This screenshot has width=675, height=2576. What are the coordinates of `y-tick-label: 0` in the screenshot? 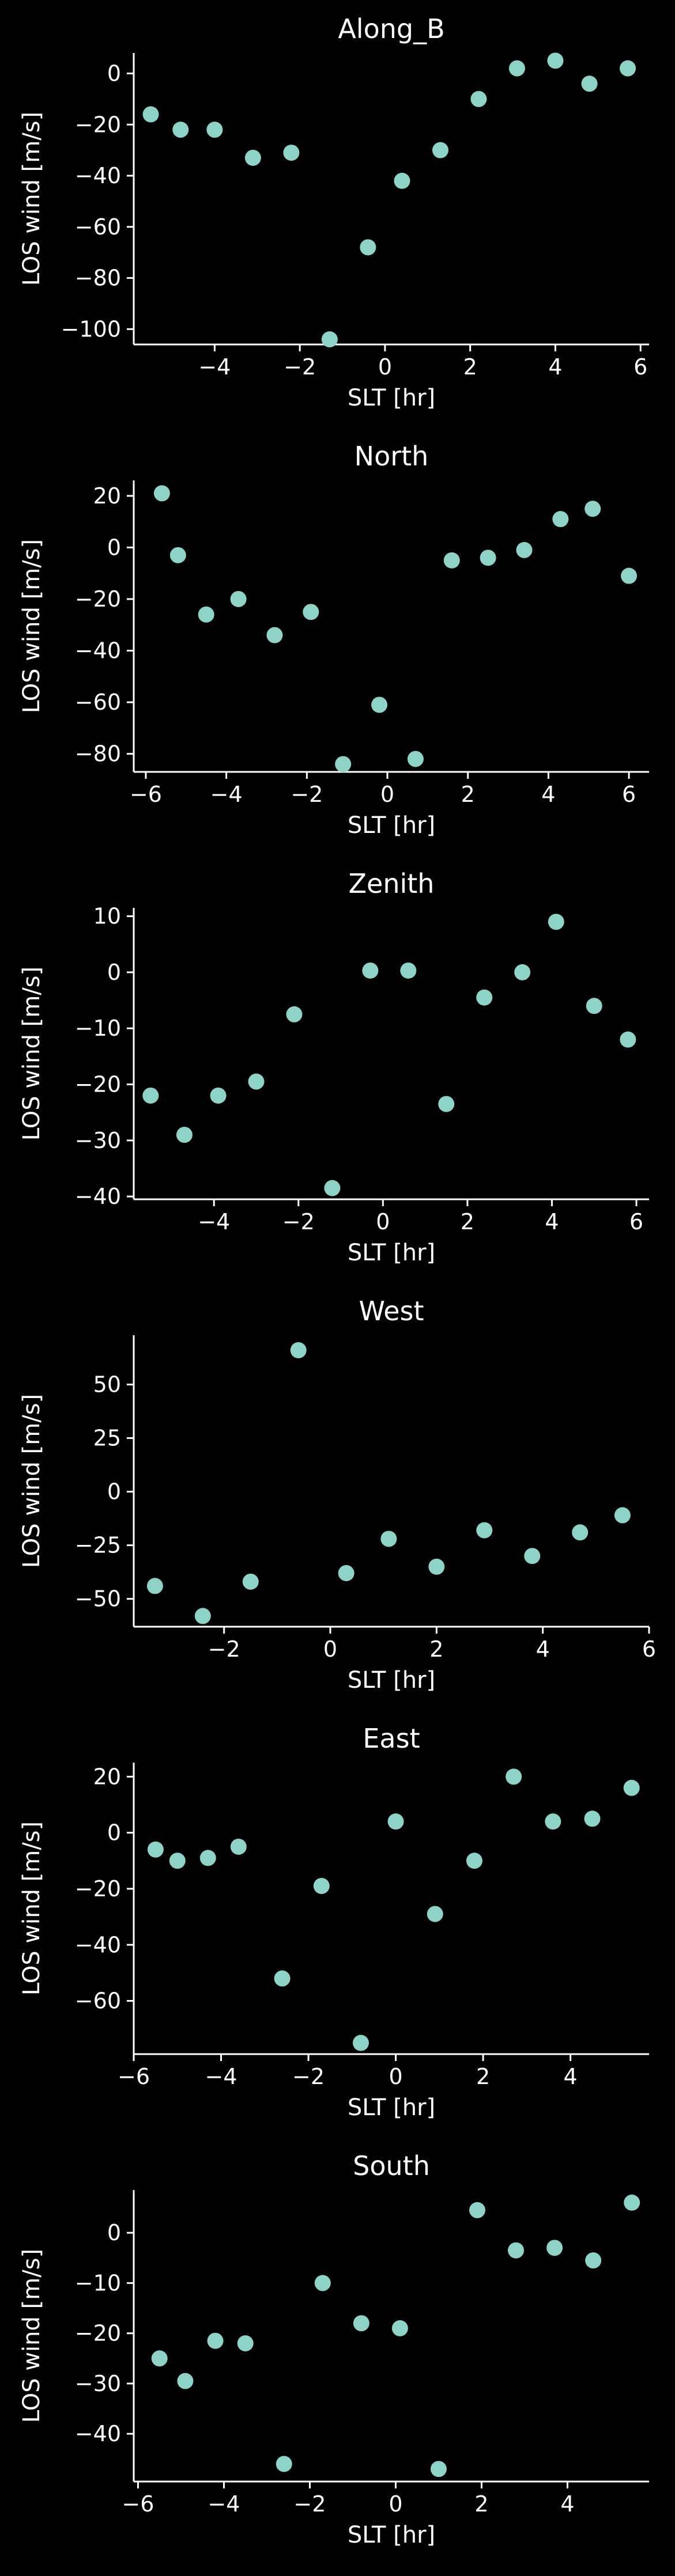 It's located at (114, 972).